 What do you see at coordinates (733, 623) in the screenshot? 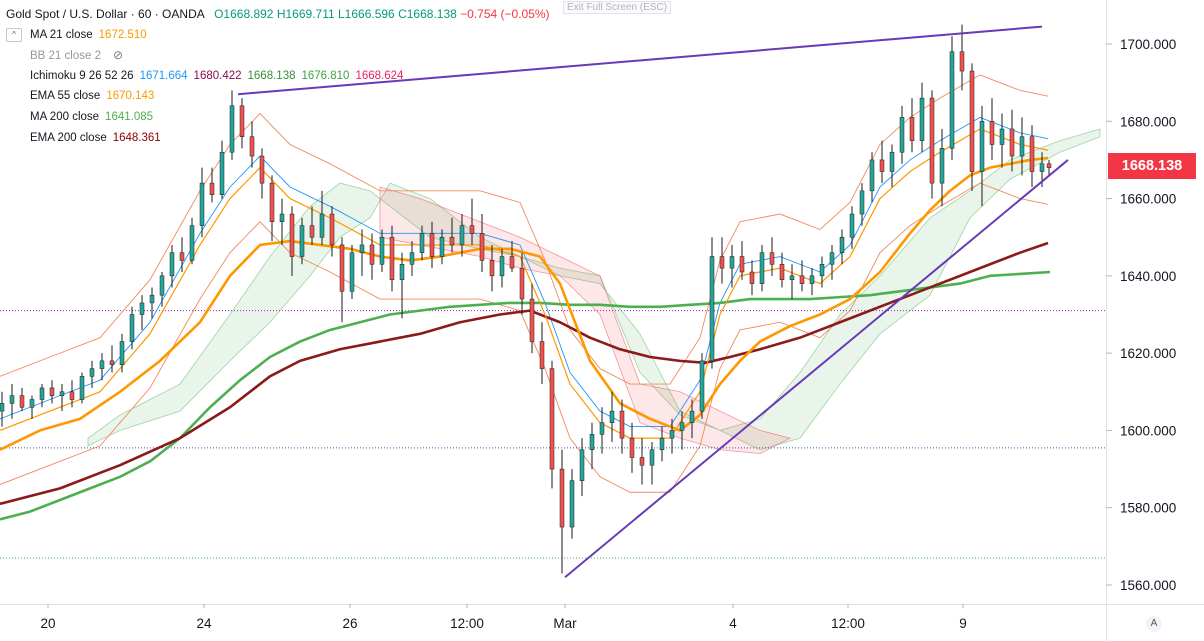
I see `x-tick-label: 4` at bounding box center [733, 623].